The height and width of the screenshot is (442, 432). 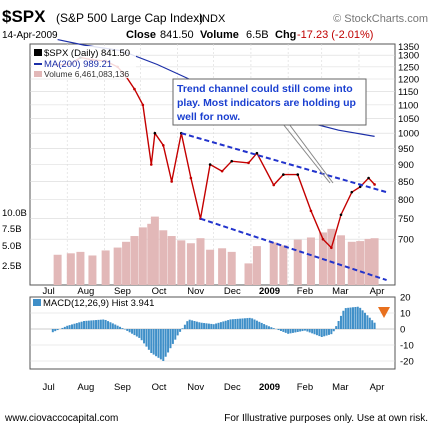 I want to click on macd-tick-label: 10, so click(x=405, y=314).